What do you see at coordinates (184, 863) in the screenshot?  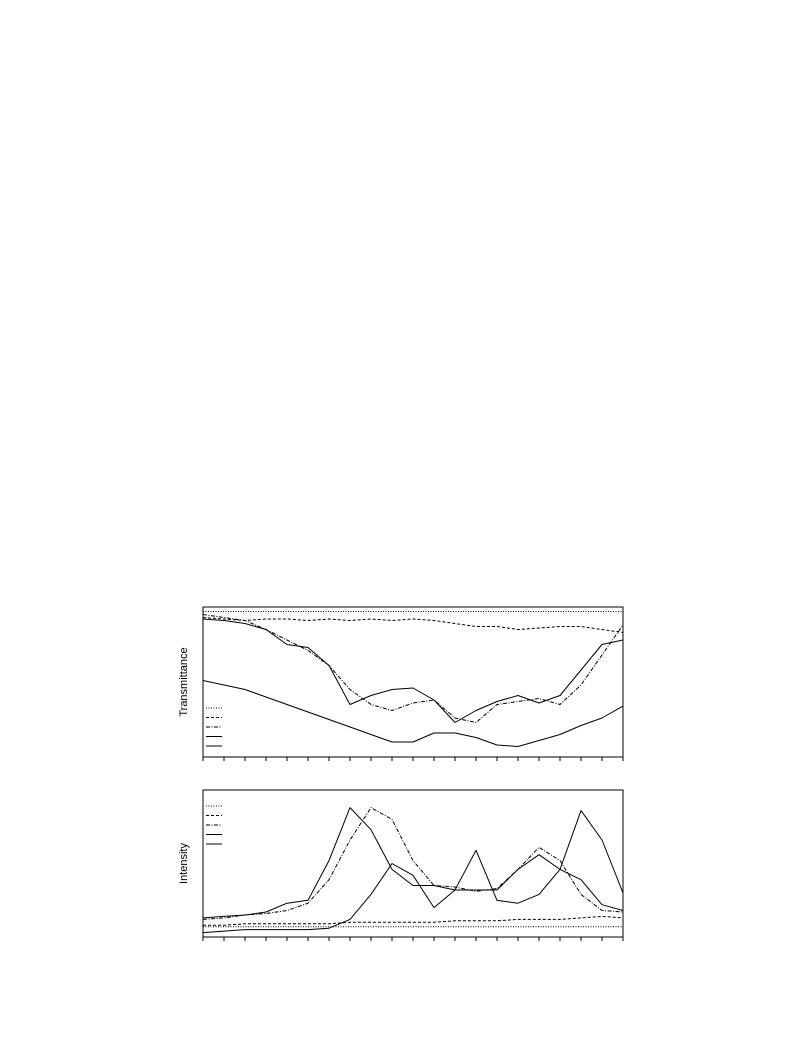 I see `y-axis-label: Intensity` at bounding box center [184, 863].